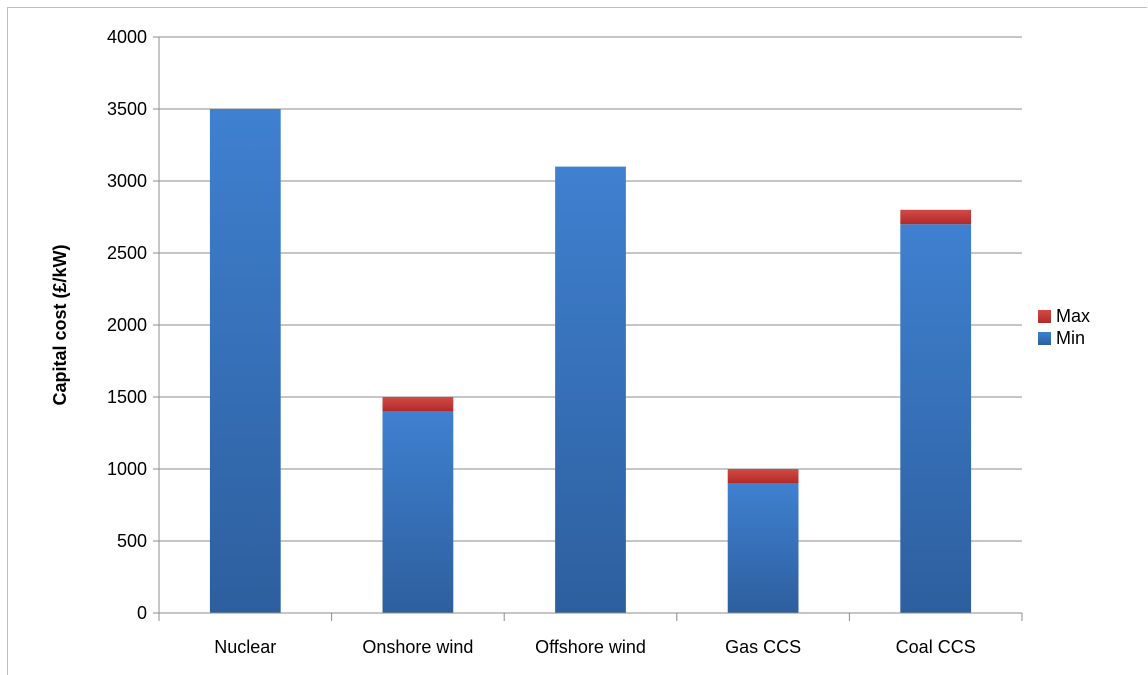  Describe the element at coordinates (1070, 338) in the screenshot. I see `legend-label-min: Min` at that location.